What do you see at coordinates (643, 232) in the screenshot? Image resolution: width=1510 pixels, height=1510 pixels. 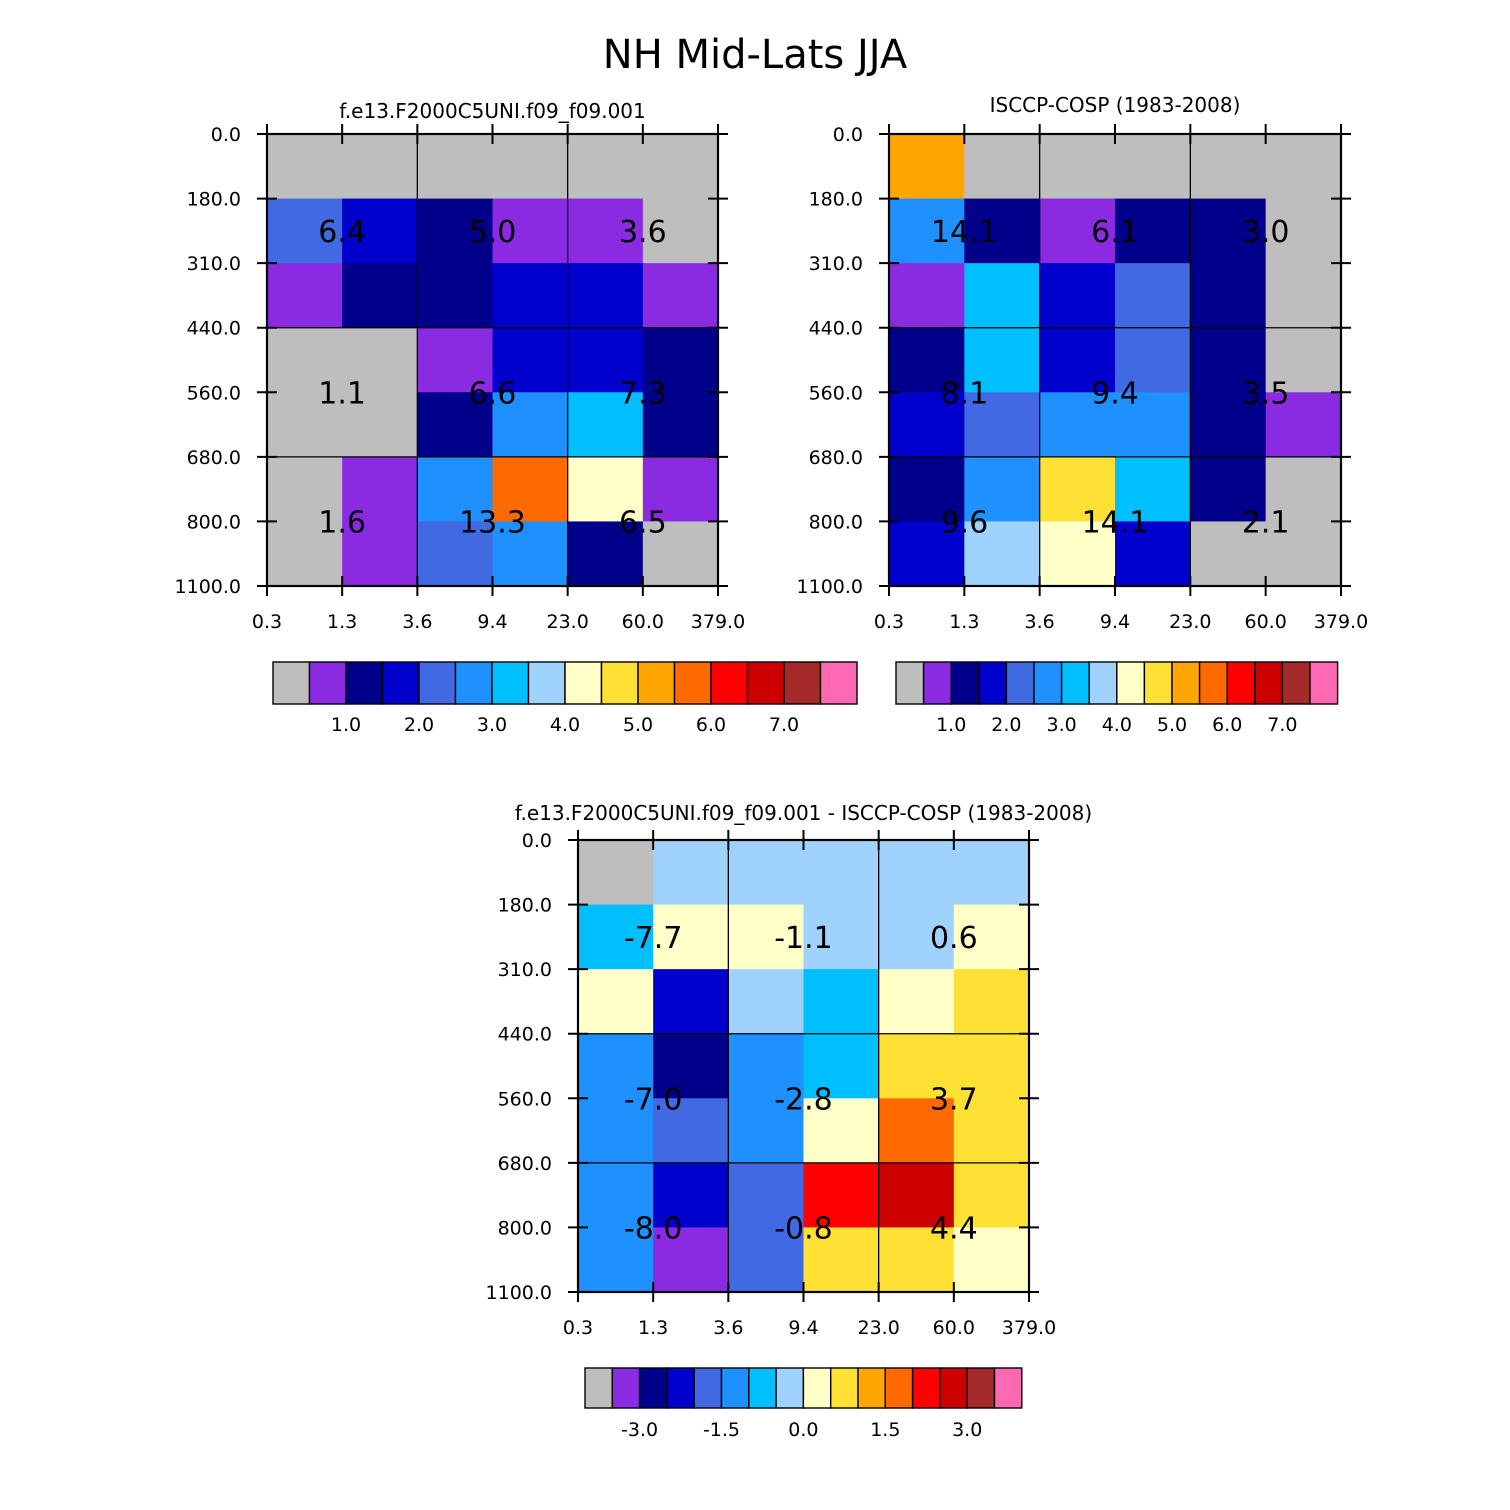 I see `group-value-label: 3.6` at bounding box center [643, 232].